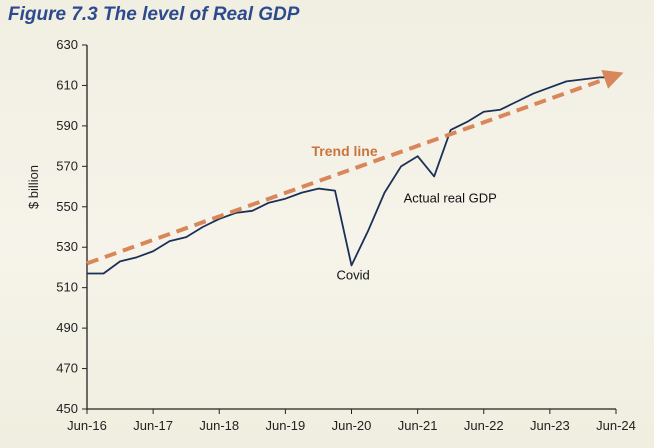  What do you see at coordinates (67, 125) in the screenshot?
I see `y-tick-label: 590` at bounding box center [67, 125].